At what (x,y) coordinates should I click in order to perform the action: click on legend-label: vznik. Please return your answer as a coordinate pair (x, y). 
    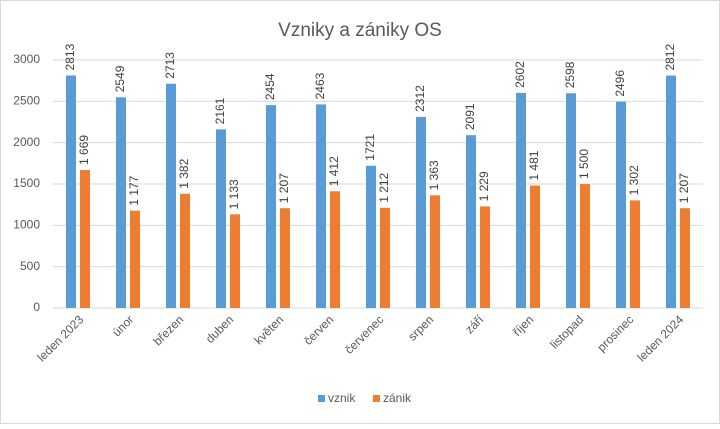
    Looking at the image, I should click on (342, 398).